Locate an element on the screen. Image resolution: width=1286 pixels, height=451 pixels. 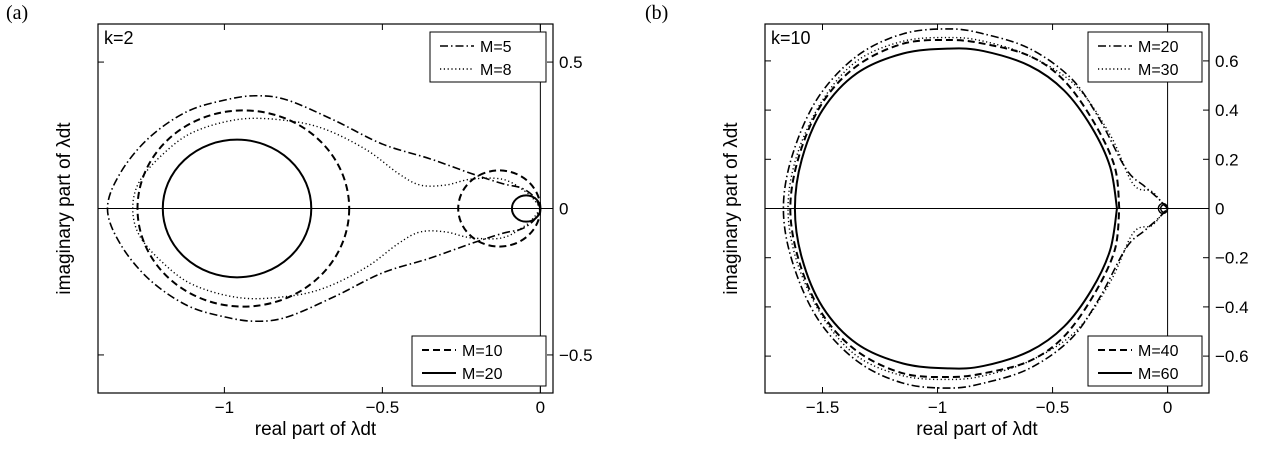
y-tick-label: 0.4 is located at coordinates (1227, 110).